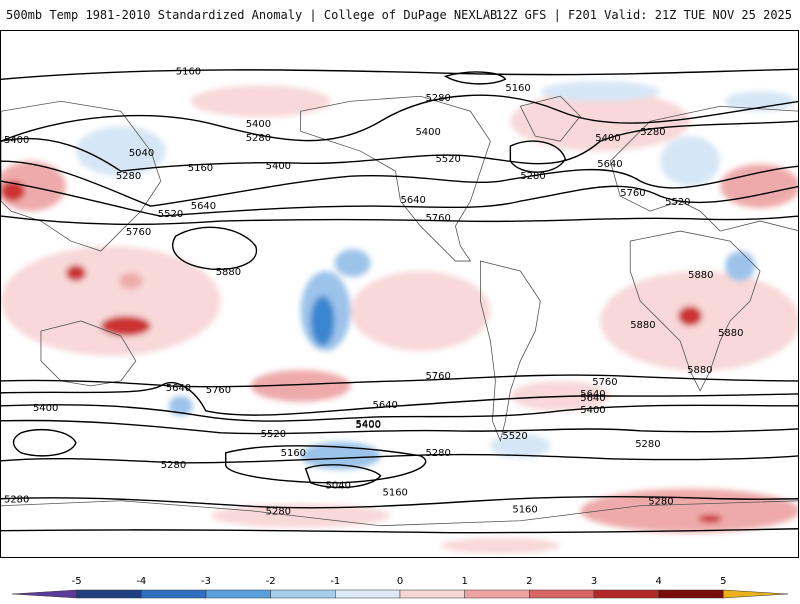 The width and height of the screenshot is (800, 604). I want to click on colorbar-tick-label: -4, so click(141, 581).